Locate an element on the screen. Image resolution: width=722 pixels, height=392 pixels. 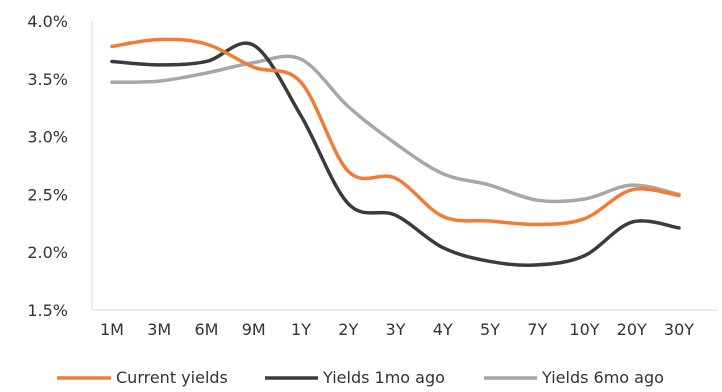
x-tick-label: 20Y is located at coordinates (632, 329).